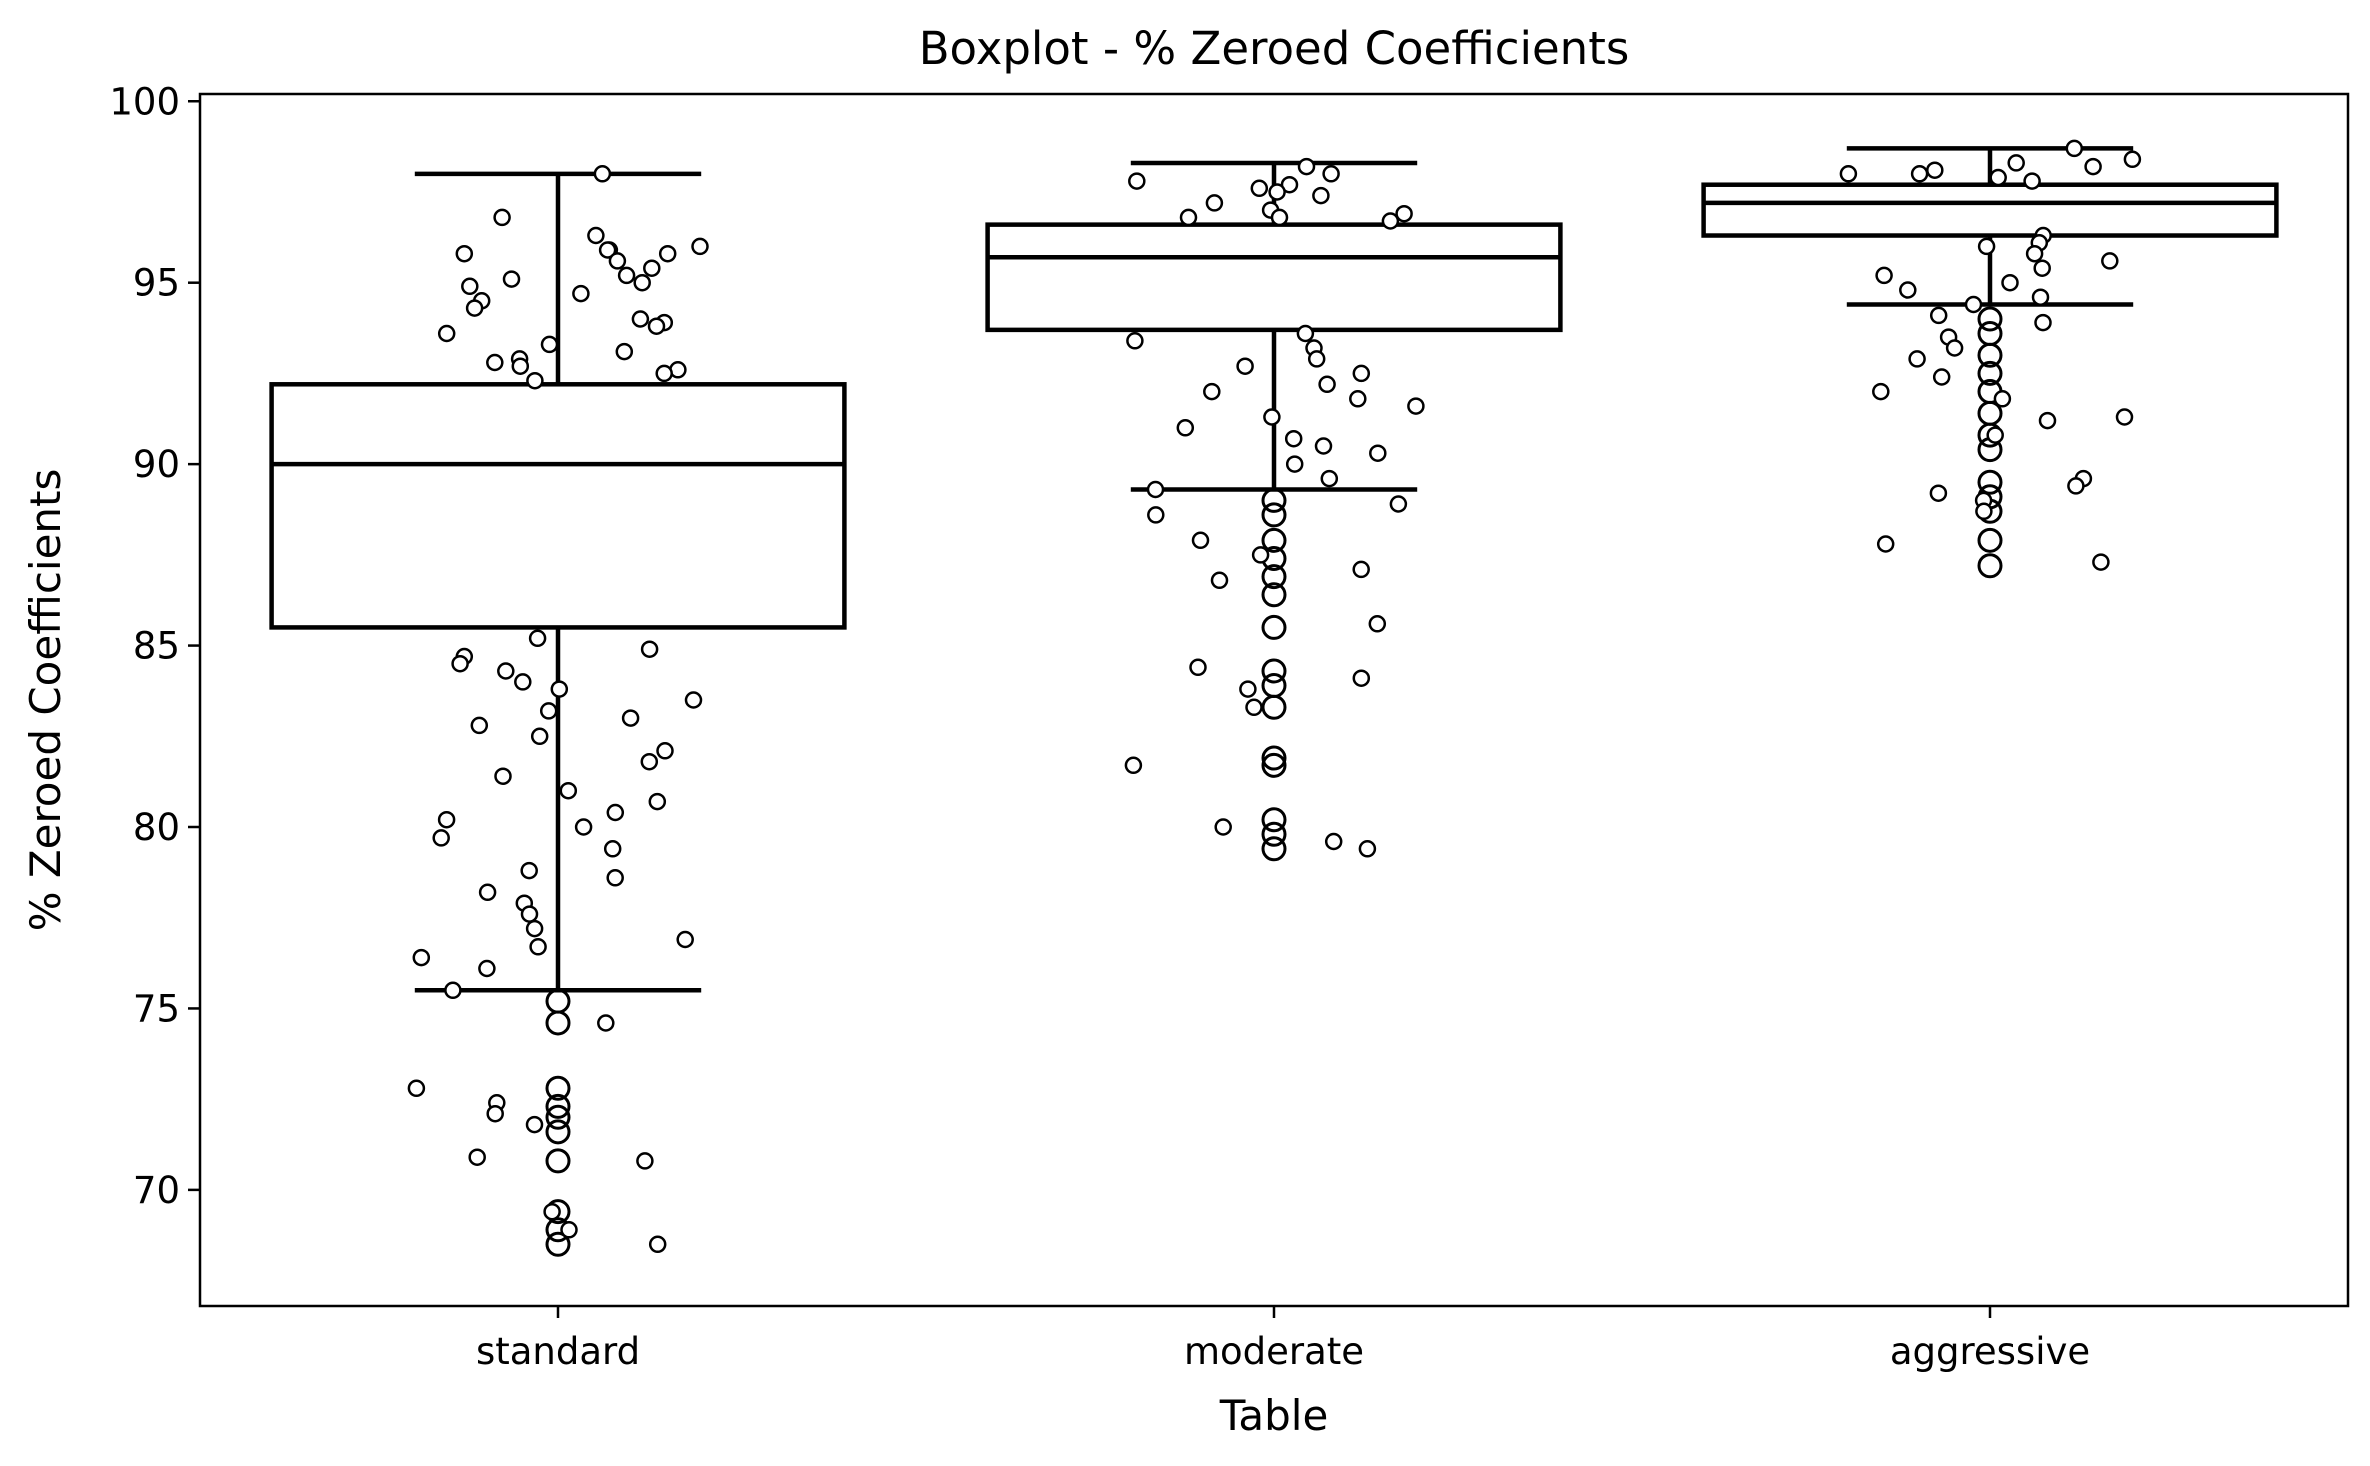 This screenshot has width=2370, height=1466. I want to click on y-tick-label: 70, so click(156, 1190).